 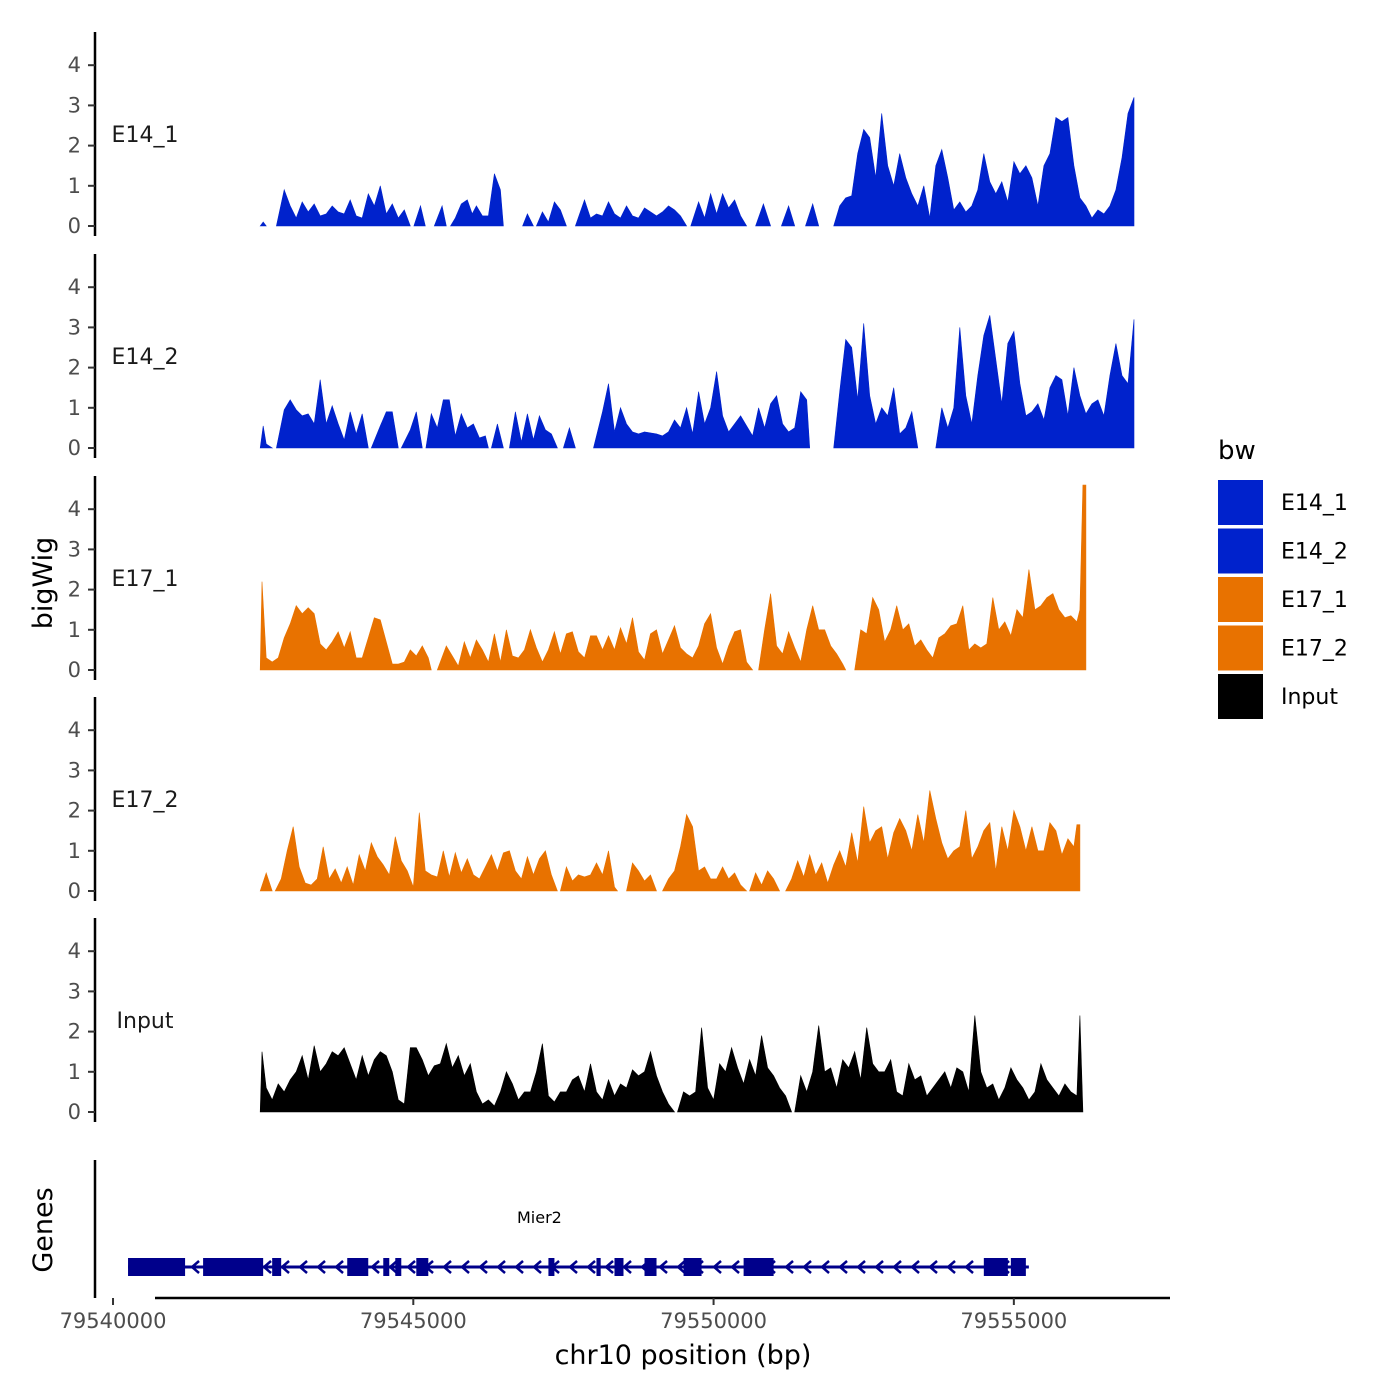 What do you see at coordinates (561, 1229) in the screenshot?
I see `genes-panel: Mier2` at bounding box center [561, 1229].